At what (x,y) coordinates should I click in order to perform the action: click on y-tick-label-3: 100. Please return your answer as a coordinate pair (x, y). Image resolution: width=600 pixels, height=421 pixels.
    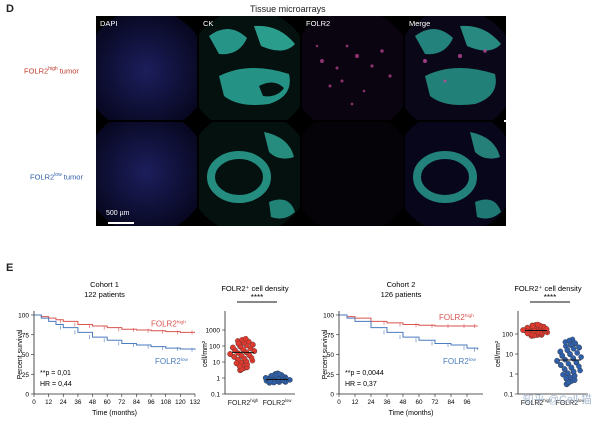
    Looking at the image, I should click on (328, 316).